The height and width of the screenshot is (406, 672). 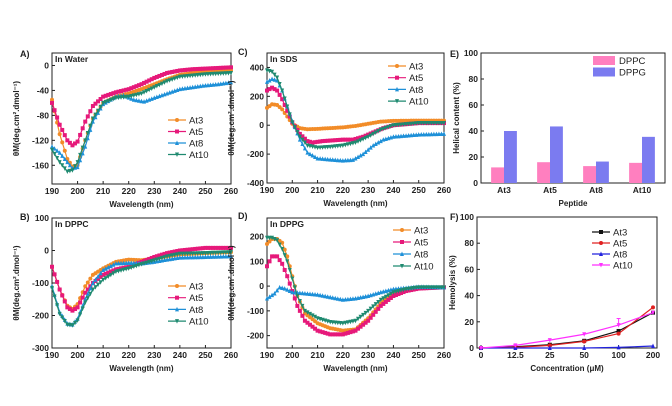 What do you see at coordinates (470, 243) in the screenshot?
I see `y-tick-label: 80` at bounding box center [470, 243].